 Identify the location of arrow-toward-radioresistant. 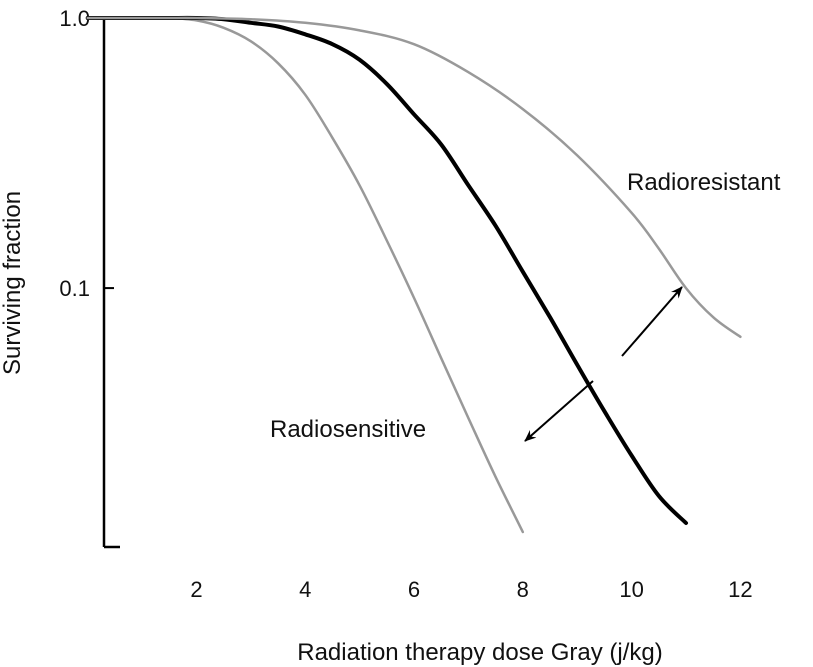
(652, 321).